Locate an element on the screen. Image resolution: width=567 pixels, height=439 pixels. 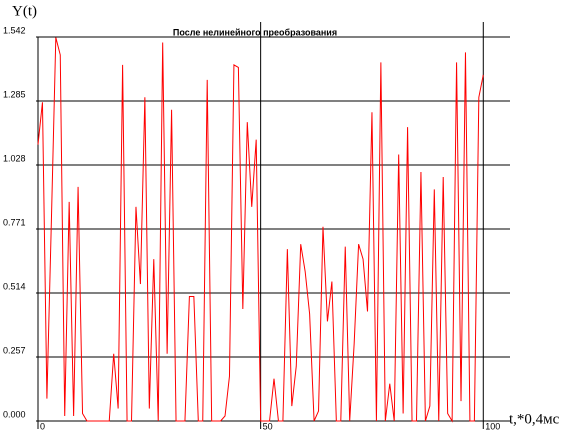
y-tick-label: 0.000 is located at coordinates (14, 414).